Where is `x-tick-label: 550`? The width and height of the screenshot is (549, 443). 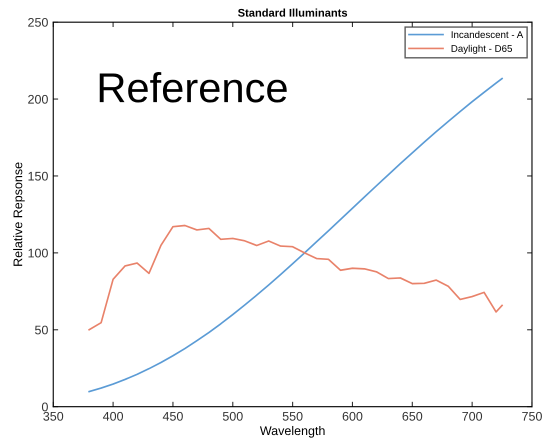
x-tick-label: 550 is located at coordinates (292, 416).